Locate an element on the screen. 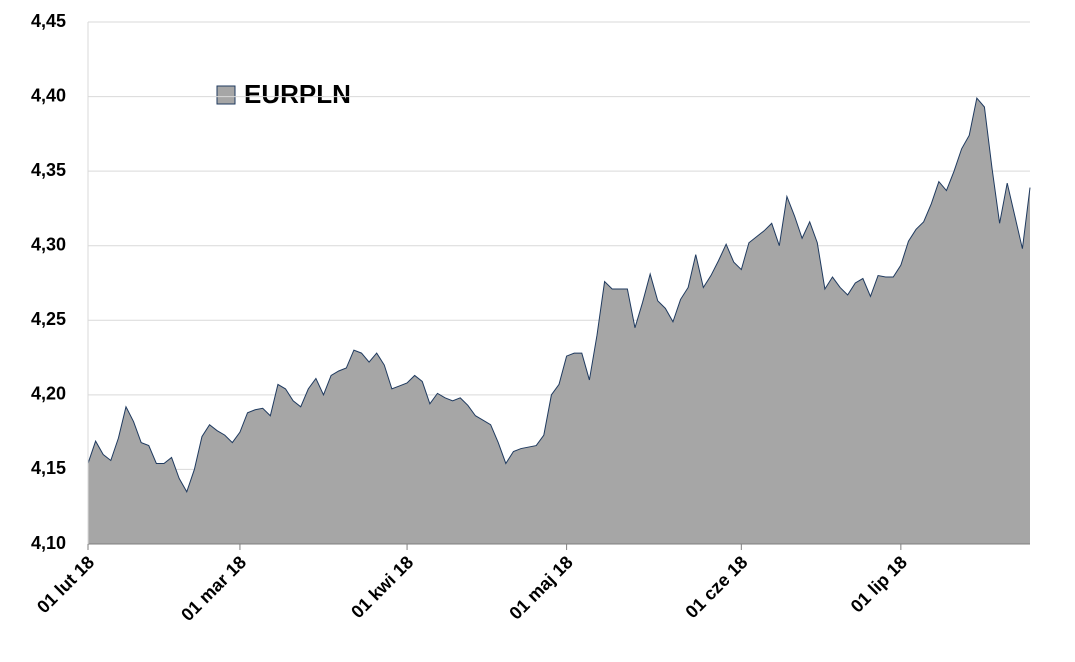 The height and width of the screenshot is (662, 1075). x-tick-label: 01 cze 18 is located at coordinates (716, 587).